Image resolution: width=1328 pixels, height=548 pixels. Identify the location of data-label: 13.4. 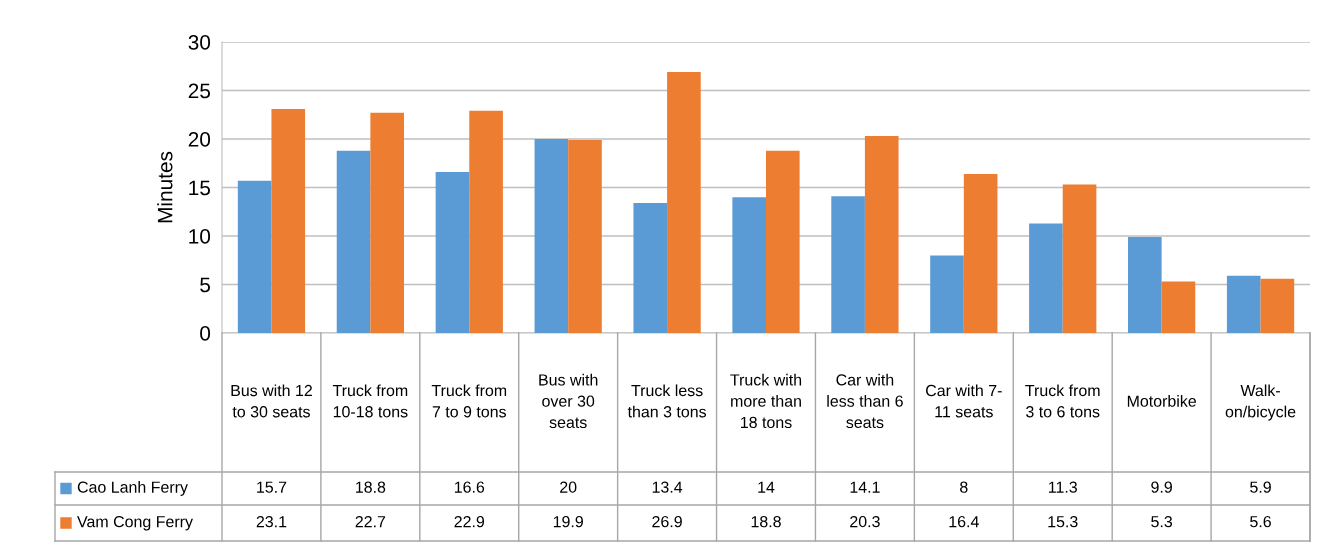
(667, 487).